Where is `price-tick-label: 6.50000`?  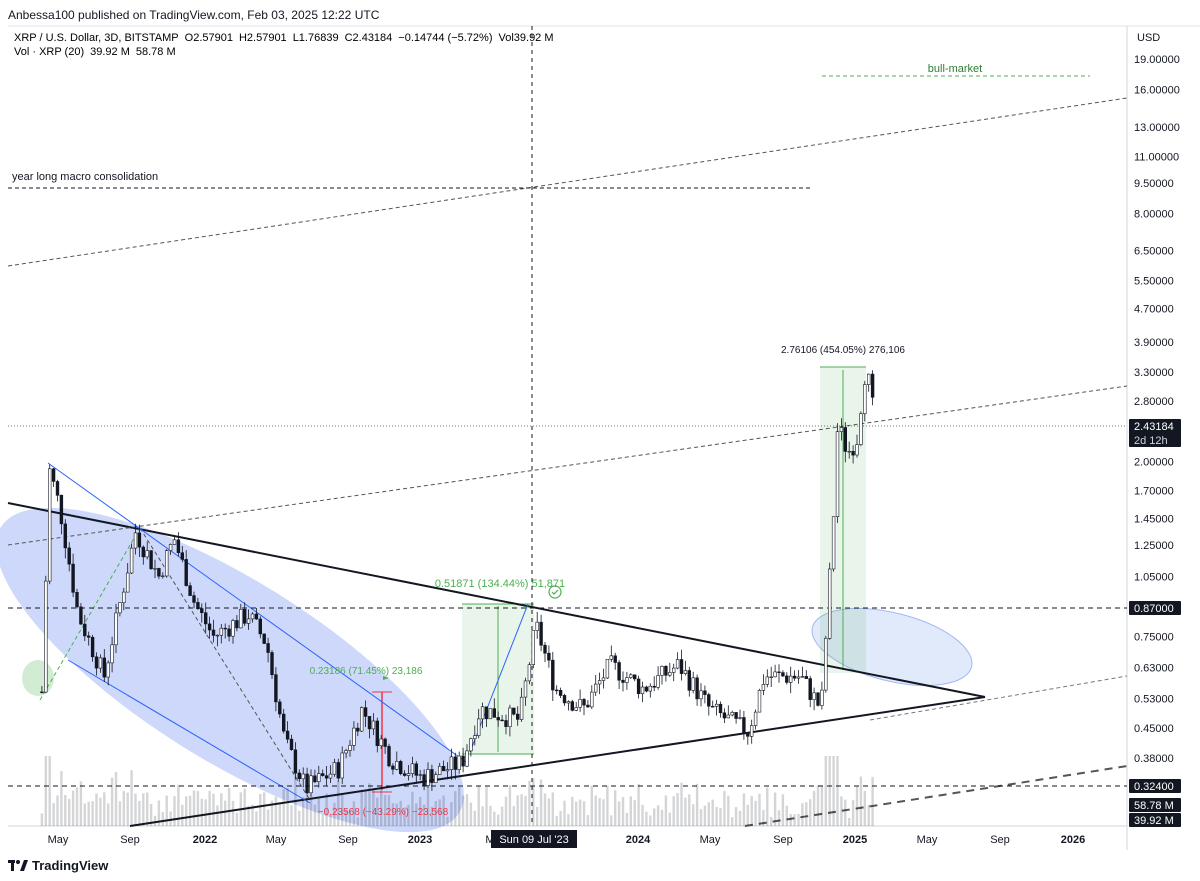
price-tick-label: 6.50000 is located at coordinates (1154, 252).